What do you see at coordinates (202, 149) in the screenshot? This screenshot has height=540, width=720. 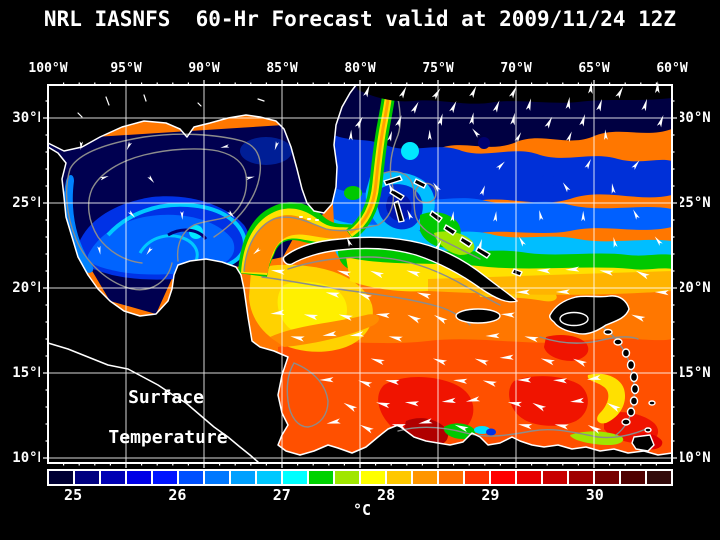 I see `coast-us-florida` at bounding box center [202, 149].